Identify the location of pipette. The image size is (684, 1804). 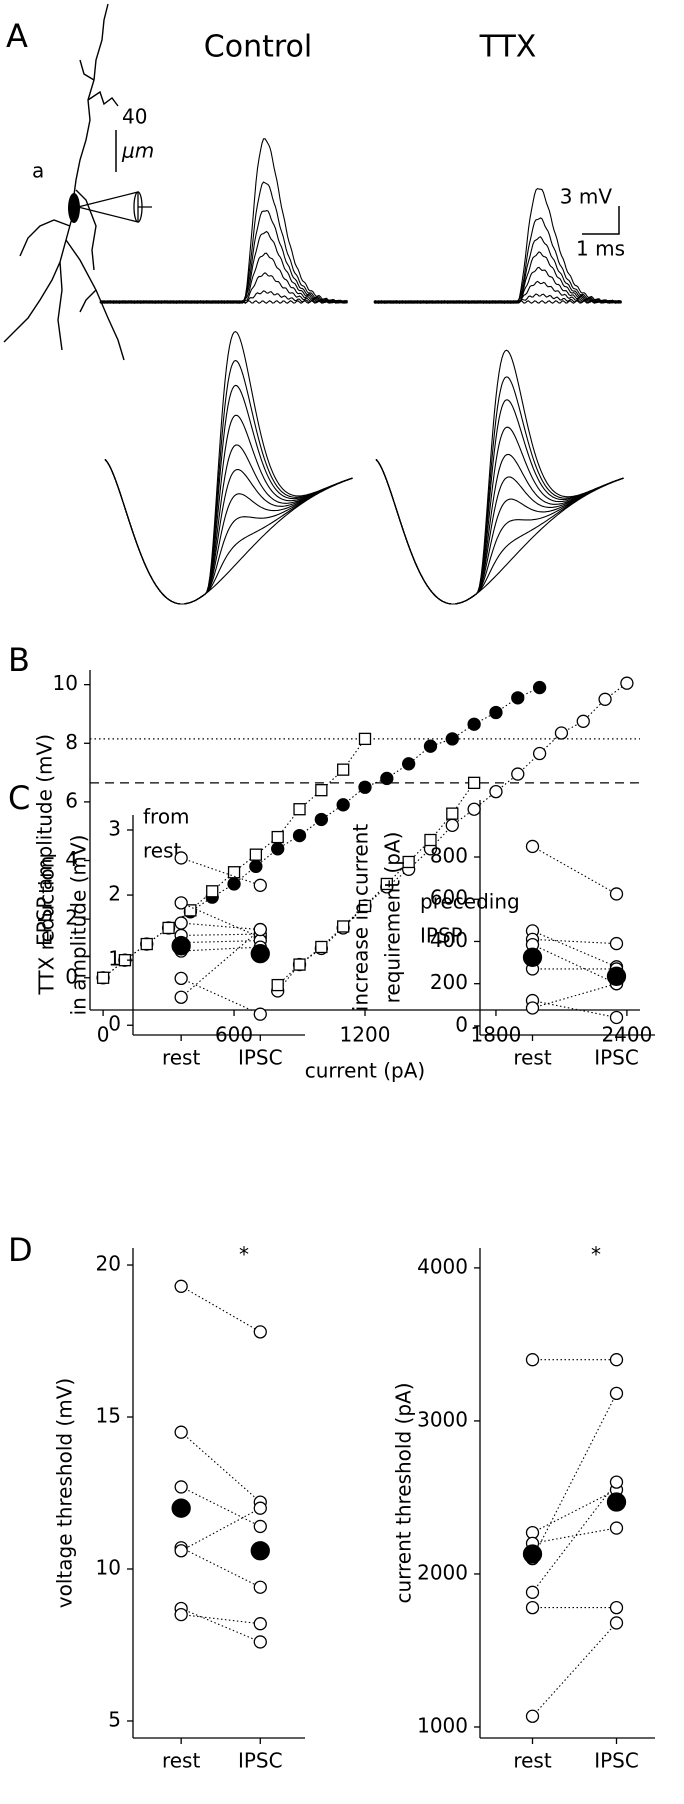
(114, 207).